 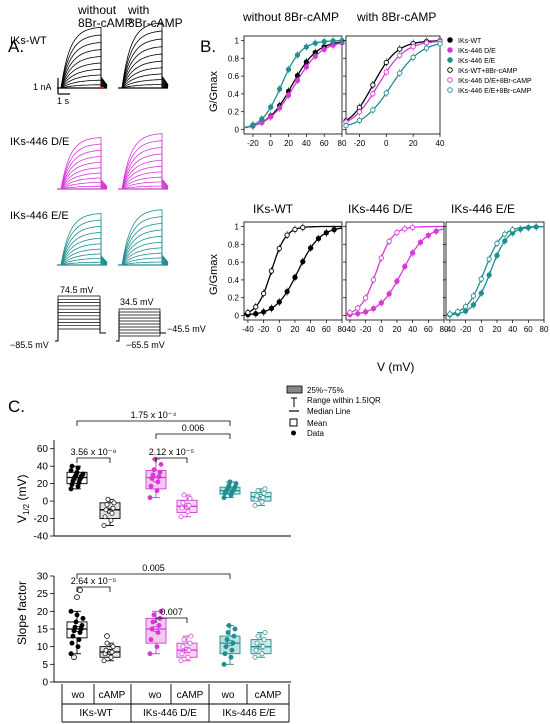 What do you see at coordinates (386, 143) in the screenshot?
I see `gv-xtick-label-1-1: 0` at bounding box center [386, 143].